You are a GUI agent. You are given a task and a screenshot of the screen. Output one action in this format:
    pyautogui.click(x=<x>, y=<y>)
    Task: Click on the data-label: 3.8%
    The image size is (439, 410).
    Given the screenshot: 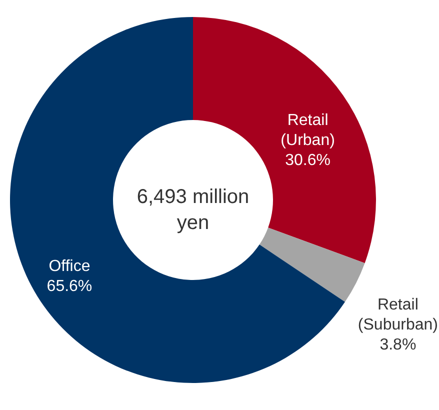 What is the action you would take?
    pyautogui.click(x=398, y=345)
    